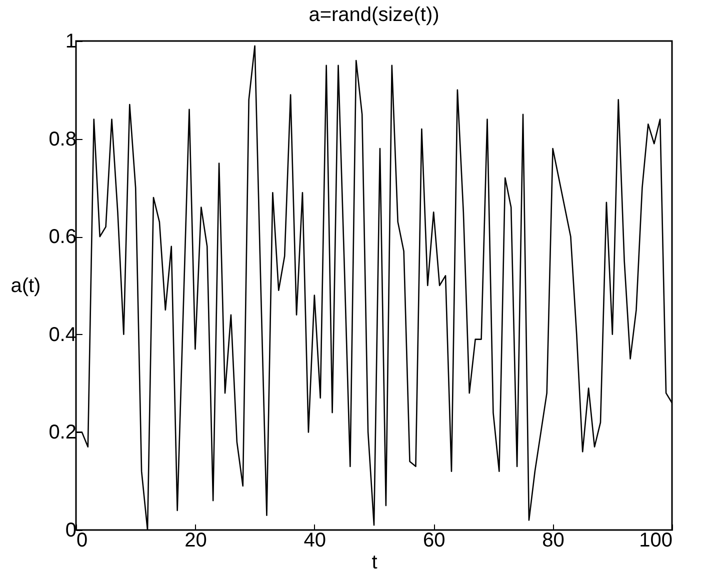 The image size is (721, 587). Describe the element at coordinates (62, 433) in the screenshot. I see `y-tick-label: 0.2` at that location.